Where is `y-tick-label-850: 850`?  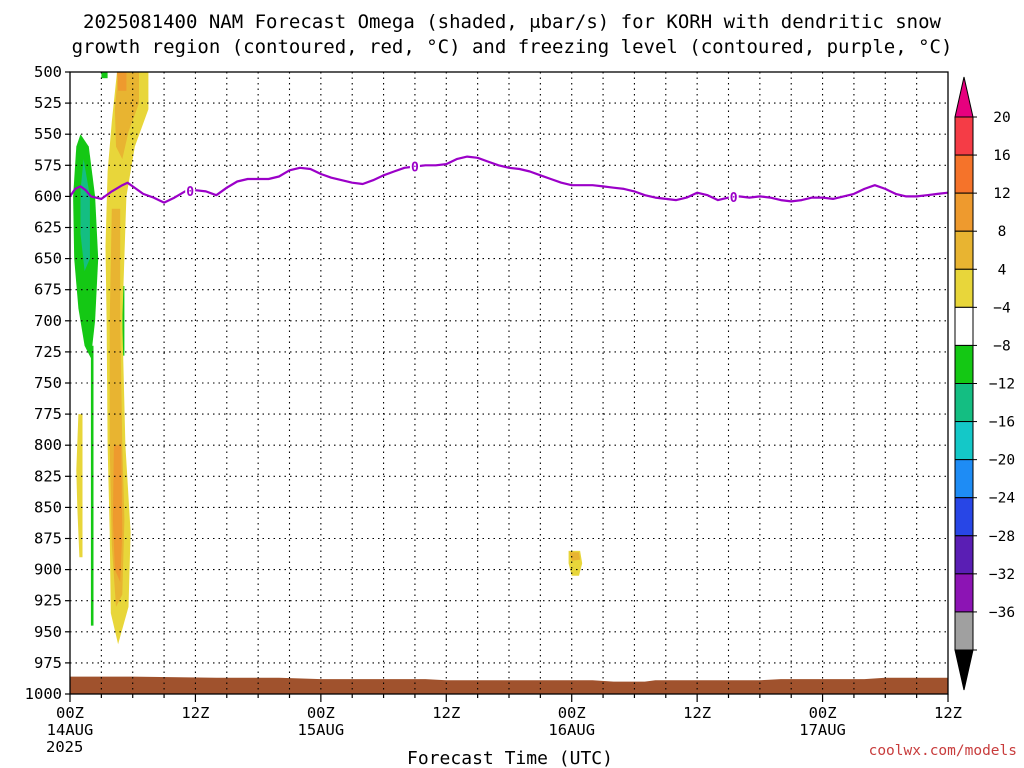
y-tick-label-850: 850 is located at coordinates (48, 507).